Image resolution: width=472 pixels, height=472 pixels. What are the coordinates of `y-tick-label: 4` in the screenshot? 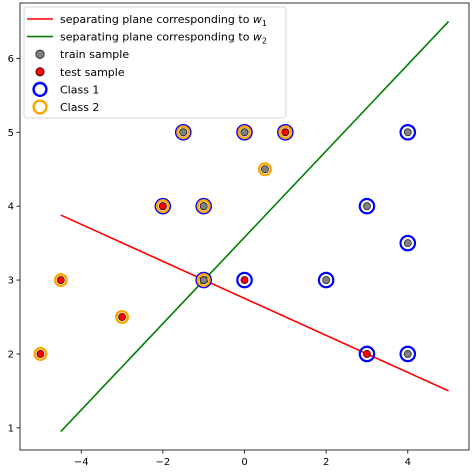 It's located at (11, 207).